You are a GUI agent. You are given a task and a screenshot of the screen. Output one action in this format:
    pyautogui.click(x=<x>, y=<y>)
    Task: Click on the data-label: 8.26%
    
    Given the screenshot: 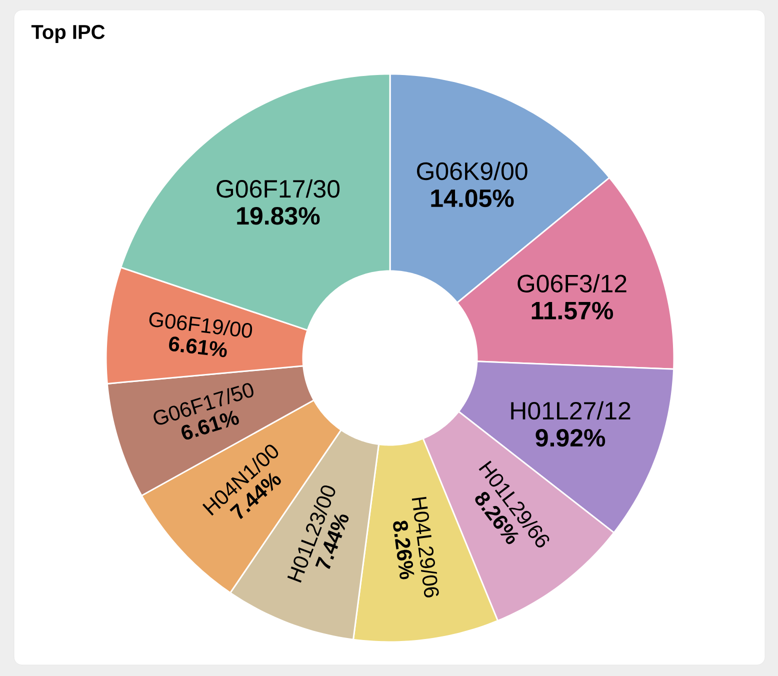 What is the action you would take?
    pyautogui.click(x=403, y=550)
    